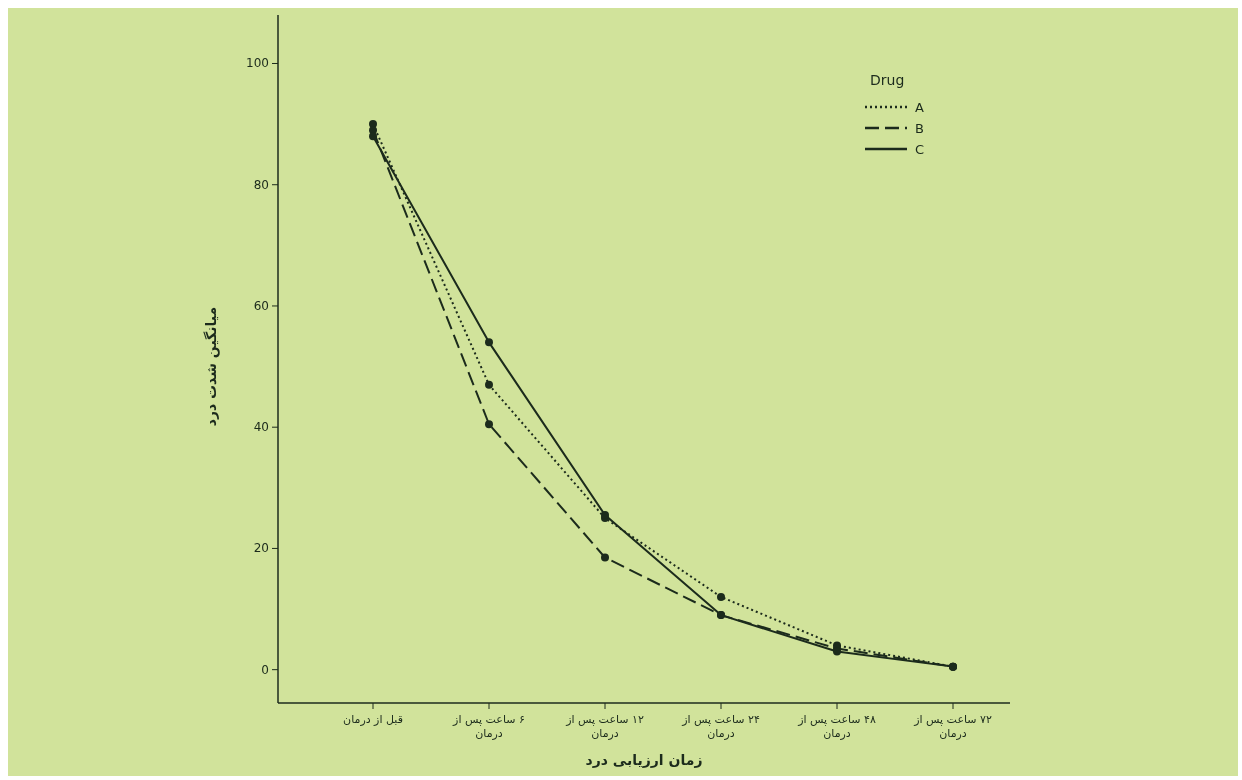 This screenshot has height=780, width=1242. What do you see at coordinates (488, 726) in the screenshot?
I see `x-tick-label: ۶ ساعت پس از درمان` at bounding box center [488, 726].